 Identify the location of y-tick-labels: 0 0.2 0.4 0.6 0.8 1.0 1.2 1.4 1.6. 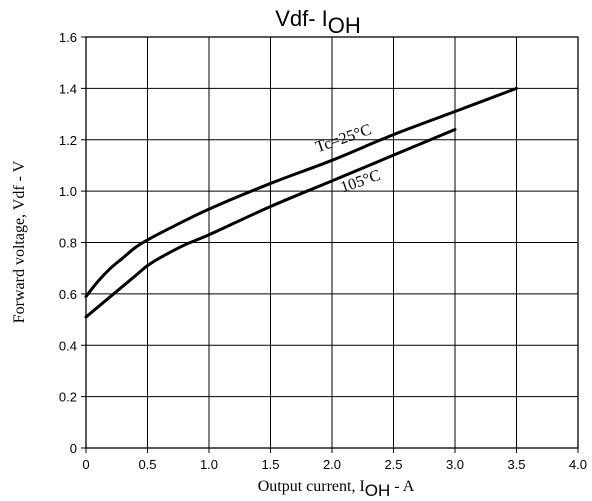
(68, 243).